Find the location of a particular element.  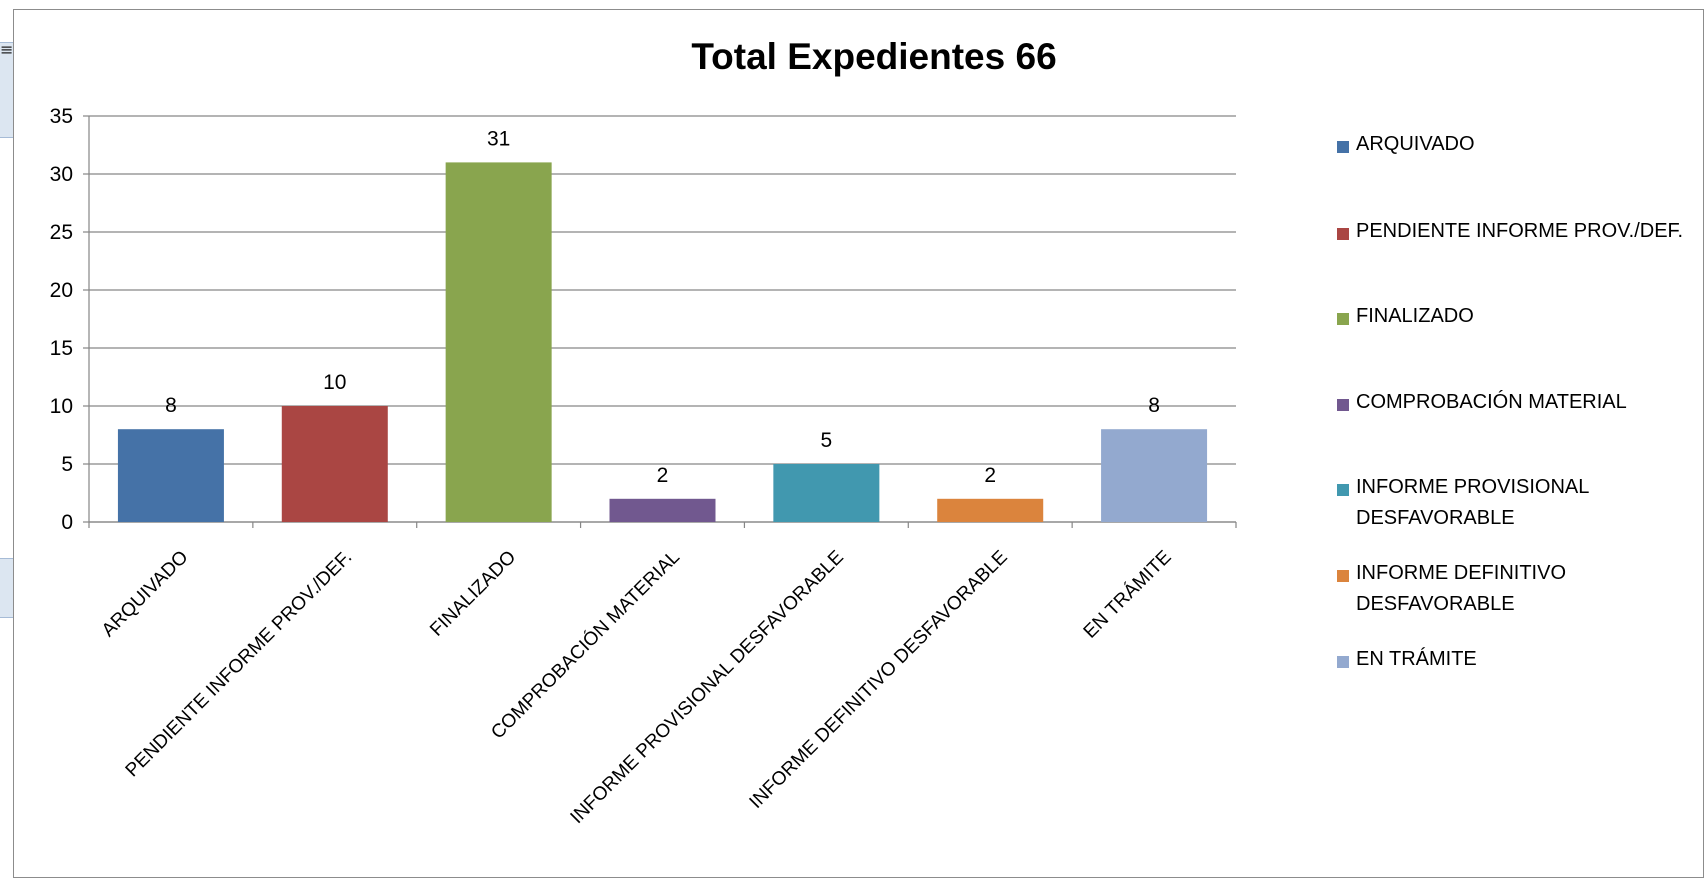

legend-item: FINALIZADO is located at coordinates (1405, 318).